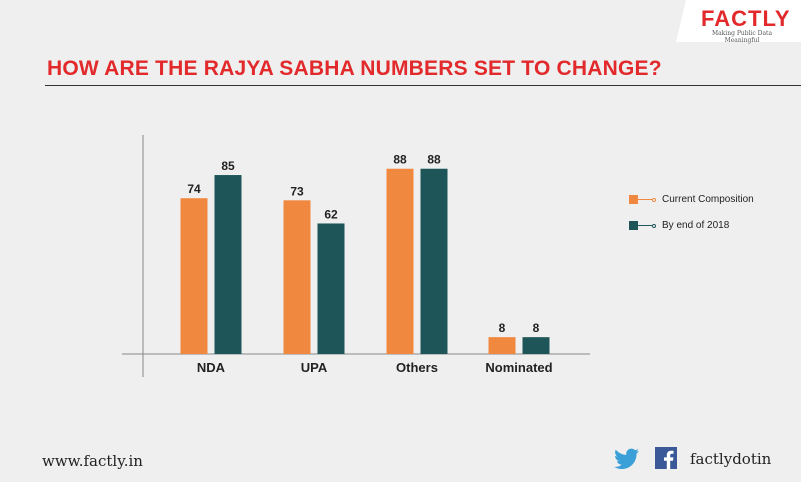  What do you see at coordinates (417, 367) in the screenshot?
I see `category-label-others: Others` at bounding box center [417, 367].